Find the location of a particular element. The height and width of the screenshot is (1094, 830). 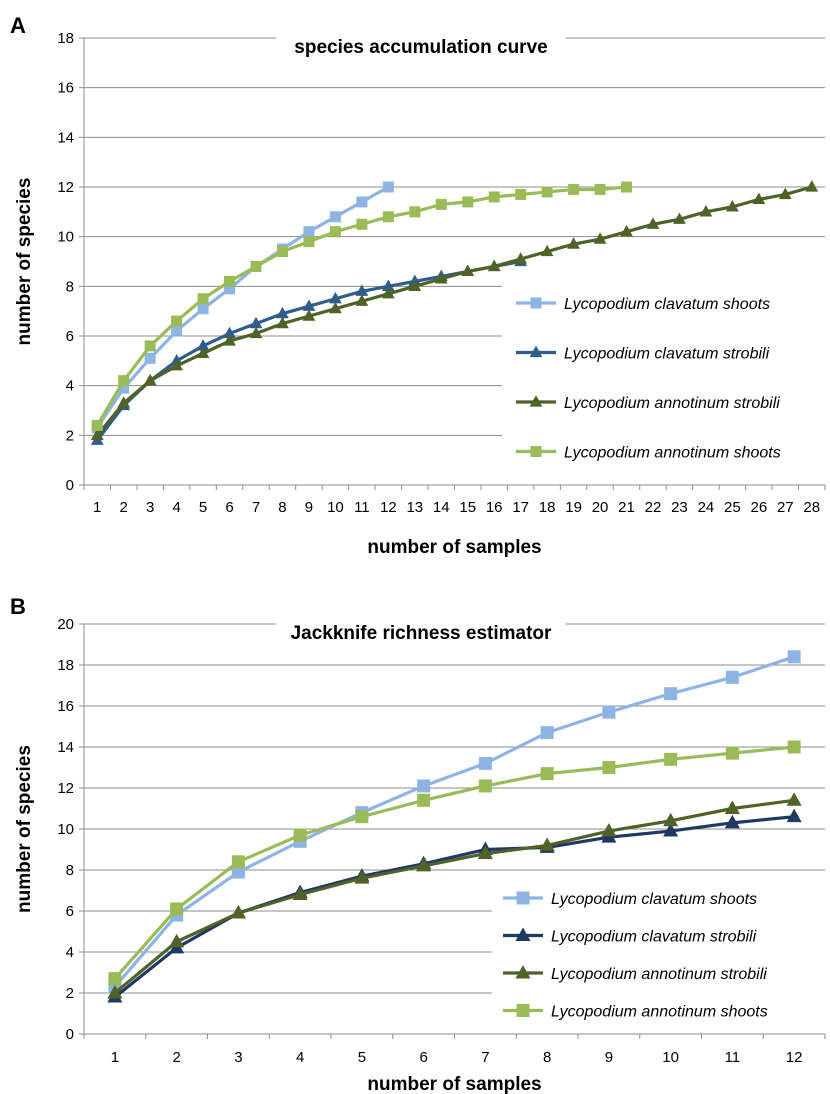

legend-entry: Lycopodium clavatum shoots is located at coordinates (630, 899).